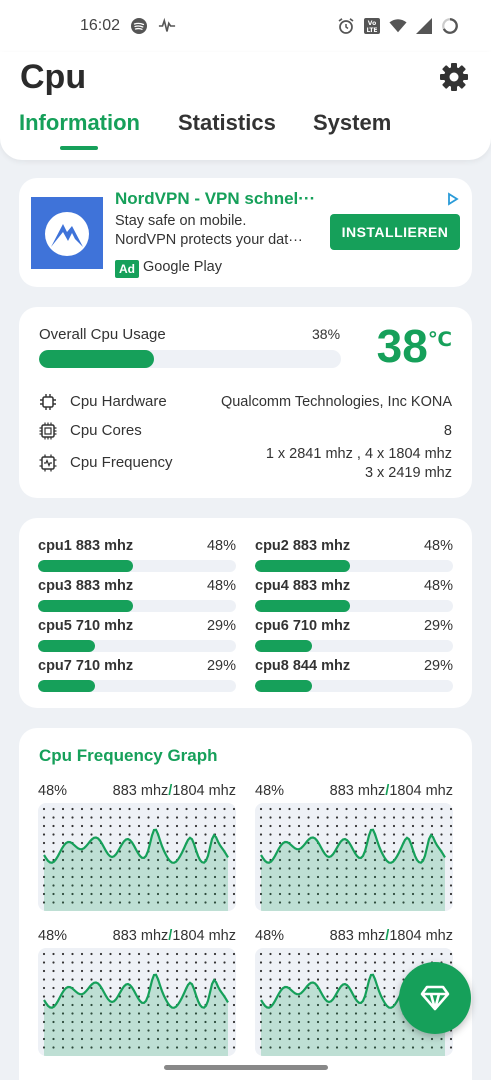 This screenshot has width=491, height=1080. What do you see at coordinates (100, 25) in the screenshot?
I see `status-time: 16:02` at bounding box center [100, 25].